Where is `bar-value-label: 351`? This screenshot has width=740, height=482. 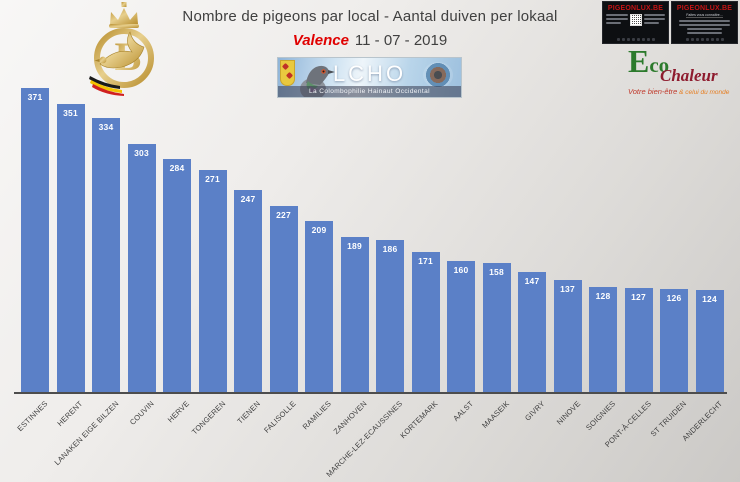 bar-value-label: 351 is located at coordinates (70, 113).